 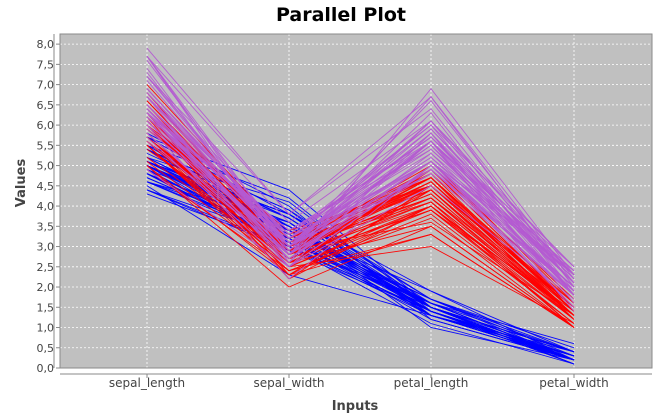 What do you see at coordinates (288, 383) in the screenshot?
I see `x-tick-label: sepal_width` at bounding box center [288, 383].